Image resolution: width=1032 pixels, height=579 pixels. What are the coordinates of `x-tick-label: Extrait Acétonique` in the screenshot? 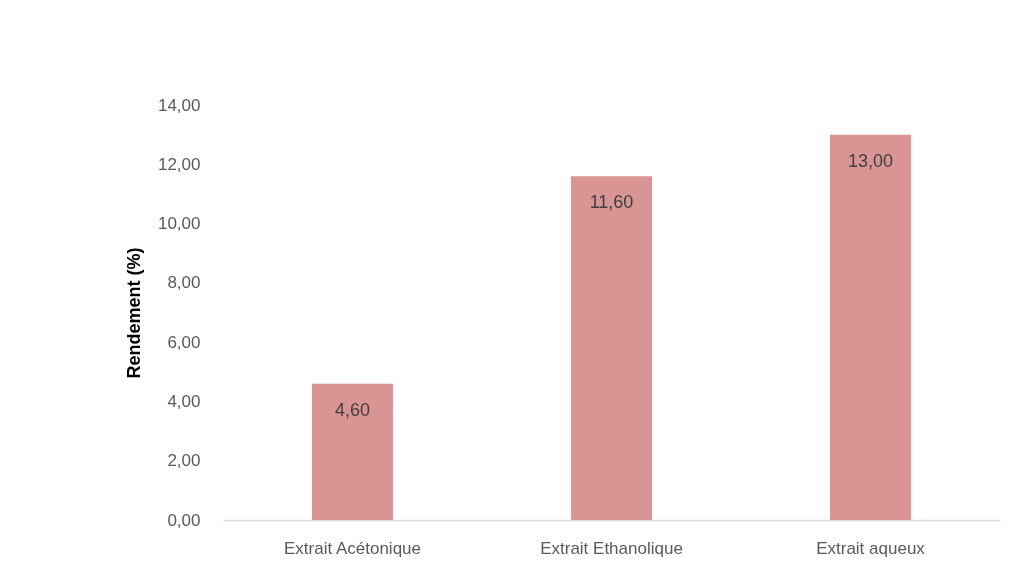 It's located at (352, 548).